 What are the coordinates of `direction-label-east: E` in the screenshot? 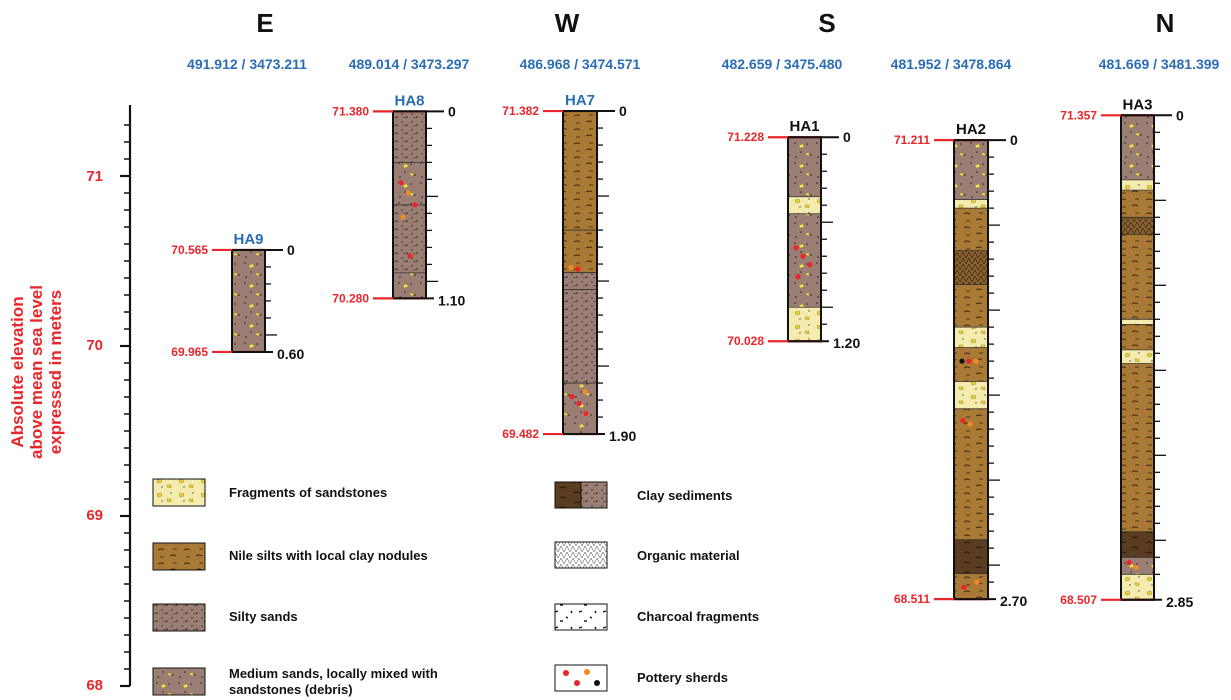 It's located at (264, 23).